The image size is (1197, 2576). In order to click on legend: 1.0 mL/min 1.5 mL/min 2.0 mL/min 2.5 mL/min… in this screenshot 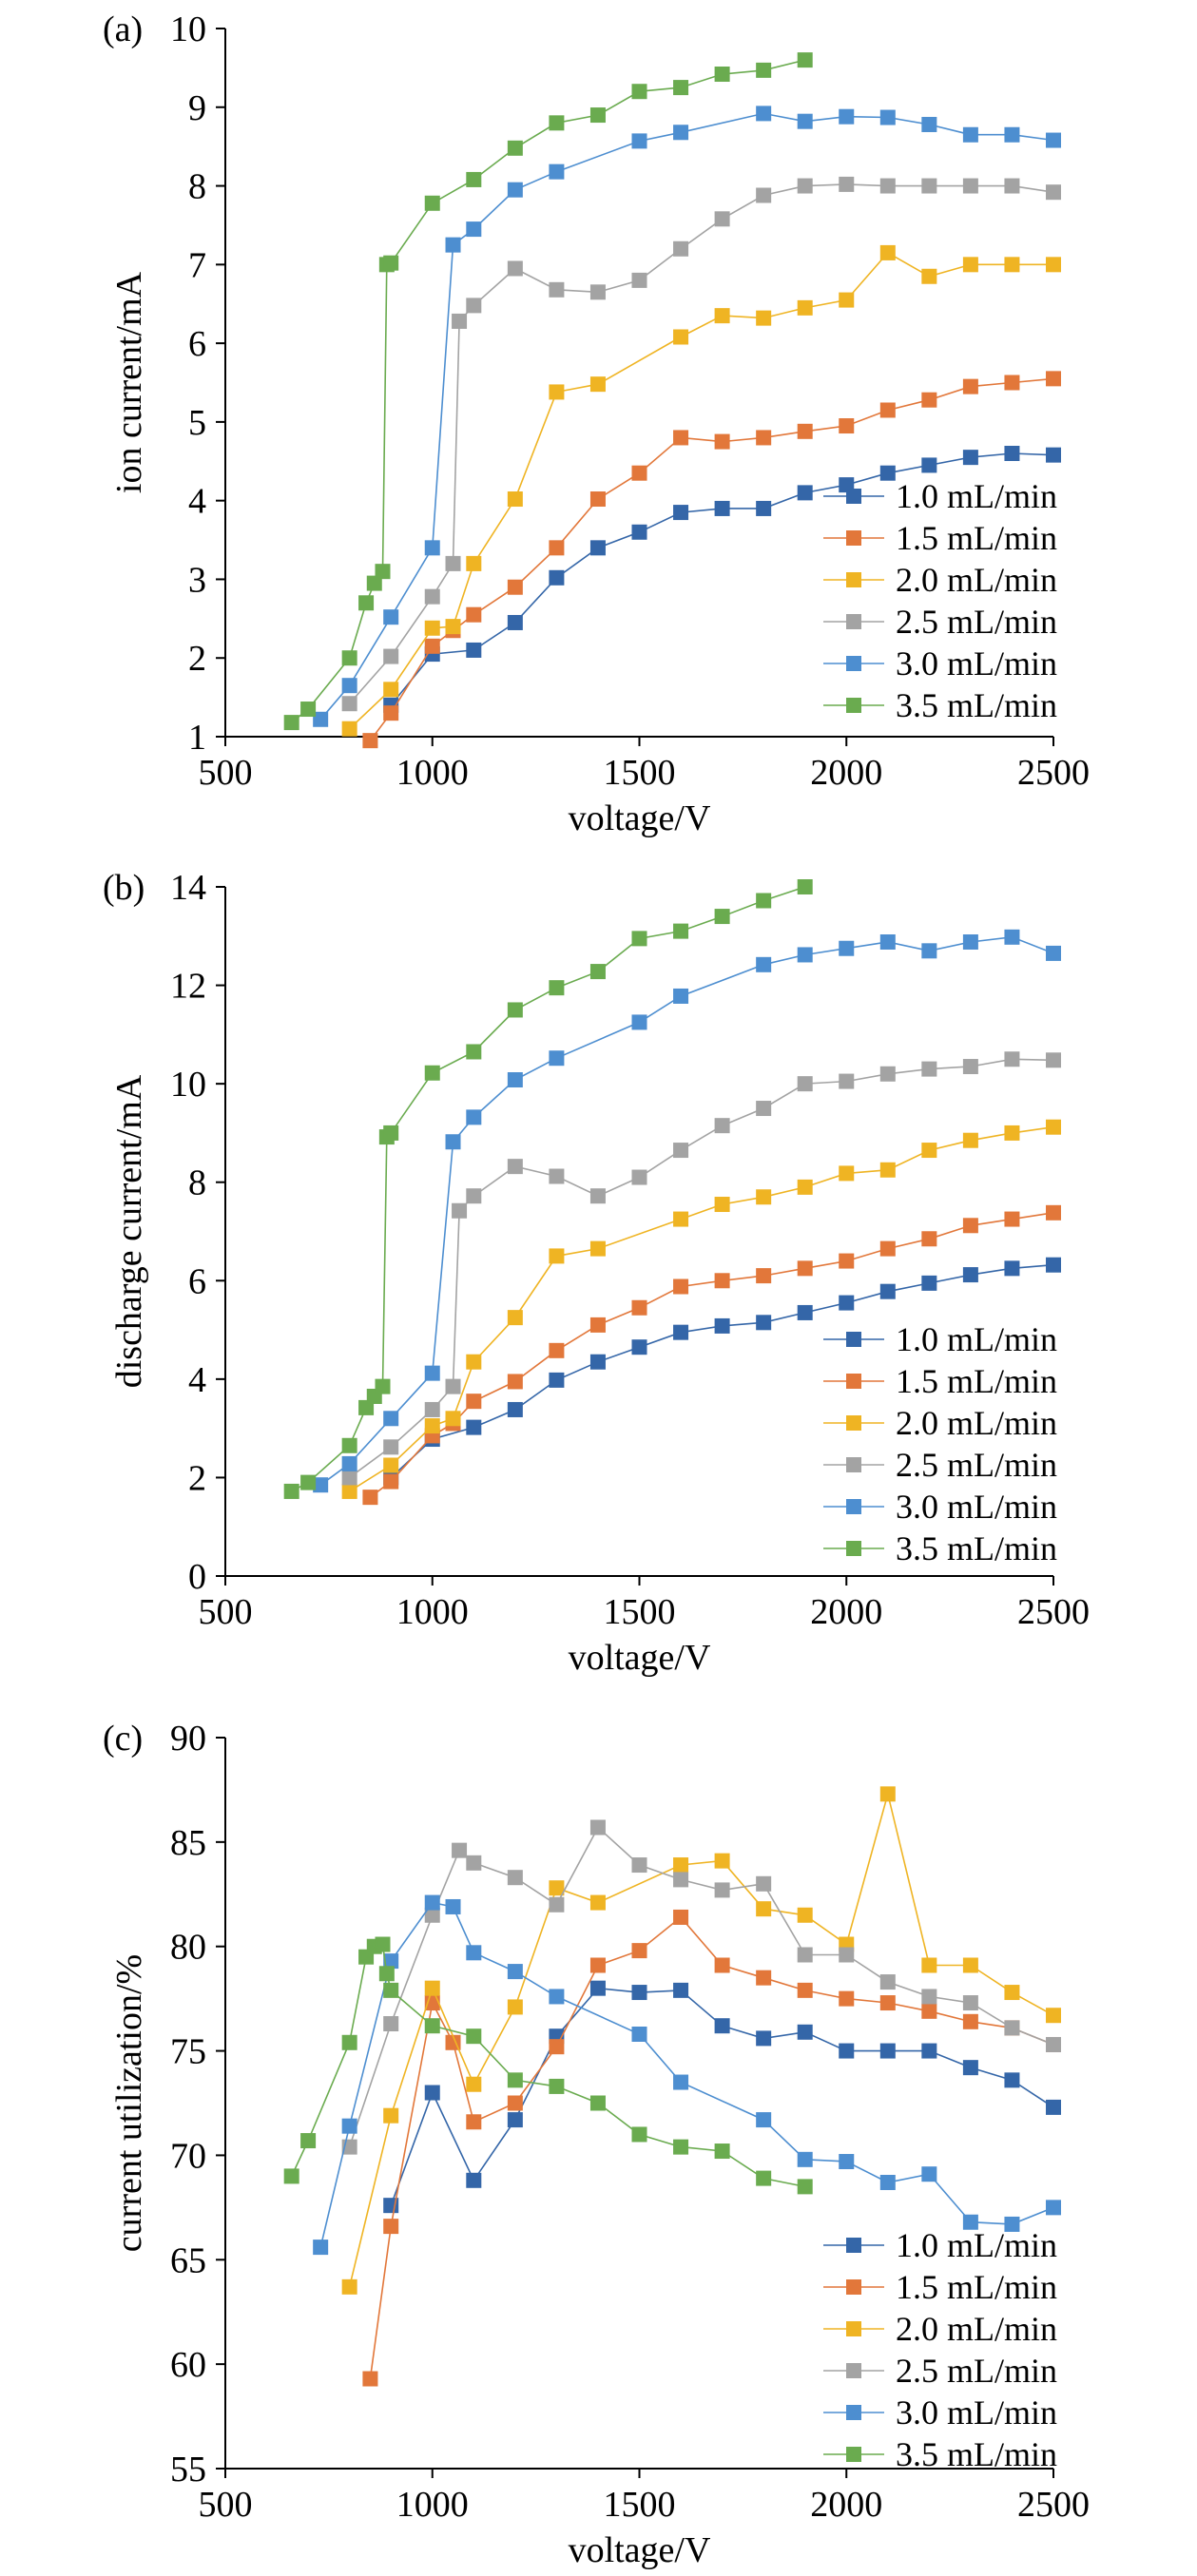, I will do `click(940, 600)`.